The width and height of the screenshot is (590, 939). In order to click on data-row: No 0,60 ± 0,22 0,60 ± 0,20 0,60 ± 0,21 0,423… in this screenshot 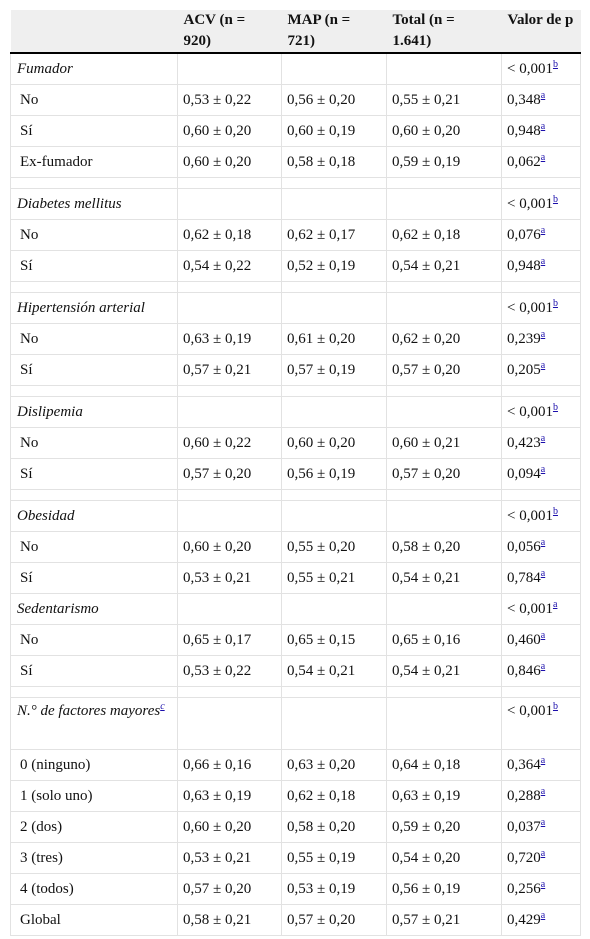, I will do `click(295, 443)`.